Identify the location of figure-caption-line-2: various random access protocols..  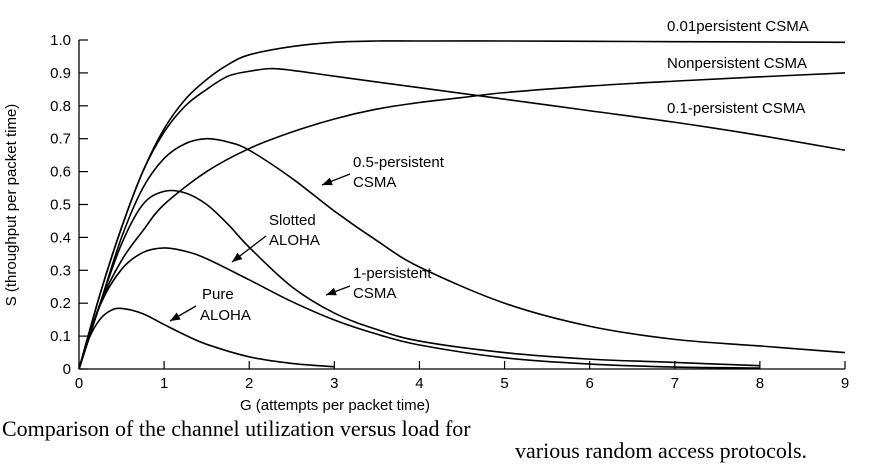
(661, 450).